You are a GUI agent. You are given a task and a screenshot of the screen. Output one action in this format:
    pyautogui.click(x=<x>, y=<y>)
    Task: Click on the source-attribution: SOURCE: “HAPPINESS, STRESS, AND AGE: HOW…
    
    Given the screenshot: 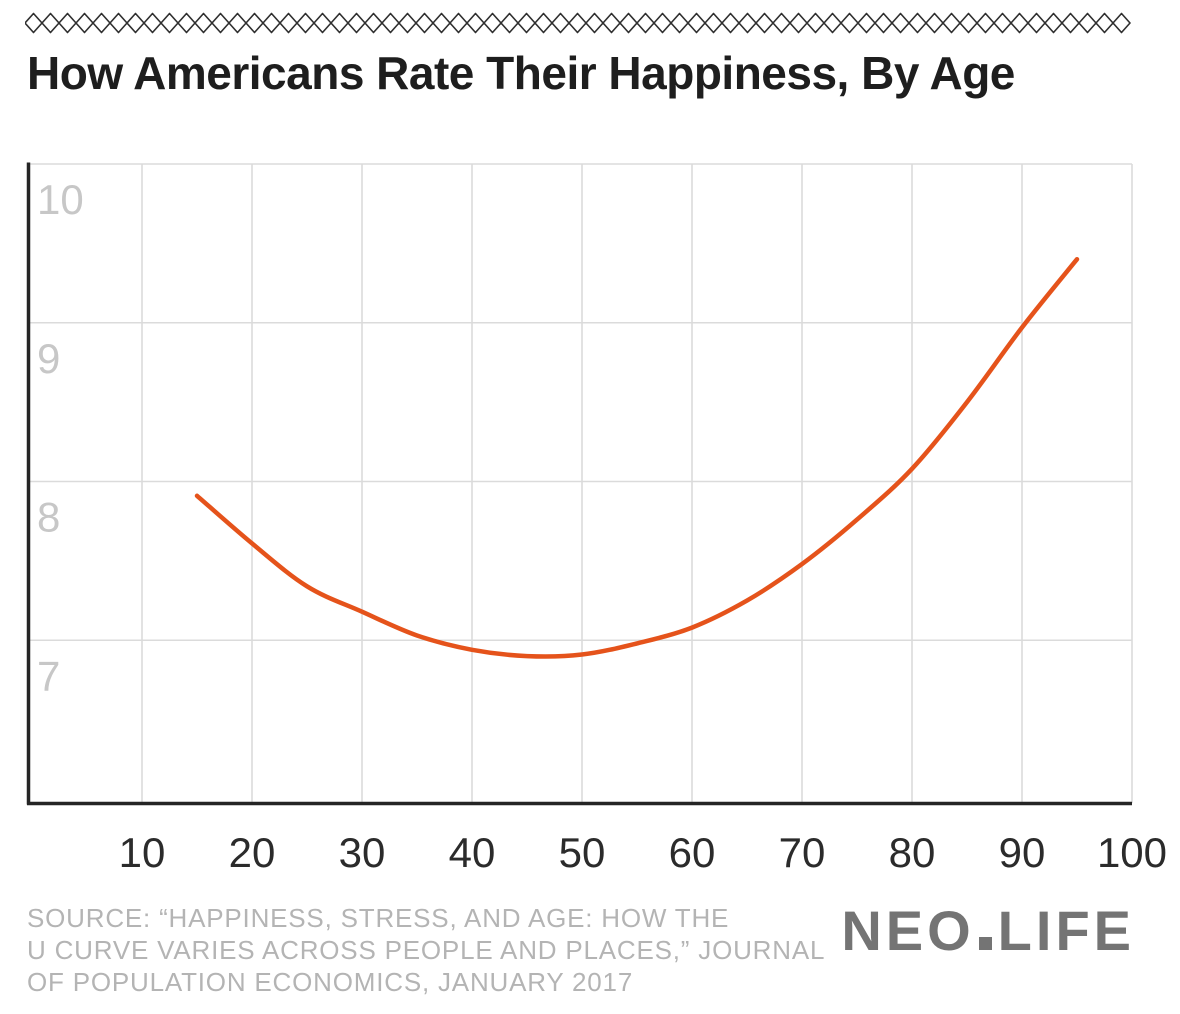 What is the action you would take?
    pyautogui.click(x=426, y=950)
    